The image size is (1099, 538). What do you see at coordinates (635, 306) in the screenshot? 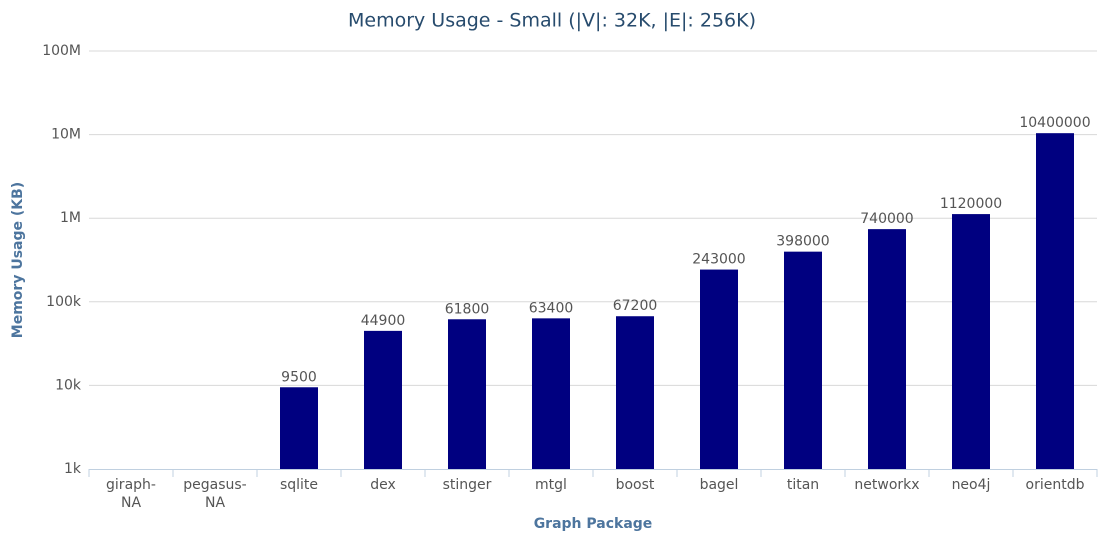
I see `data-label: 67200` at bounding box center [635, 306].